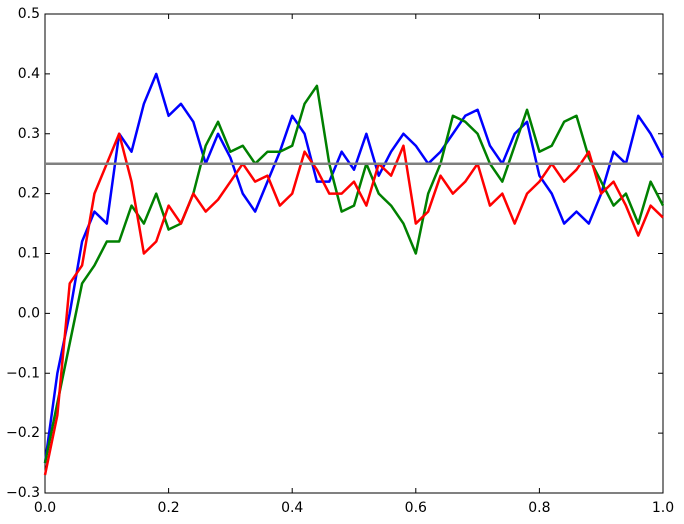 The image size is (684, 524). I want to click on y-tick-label: 0.1, so click(29, 254).